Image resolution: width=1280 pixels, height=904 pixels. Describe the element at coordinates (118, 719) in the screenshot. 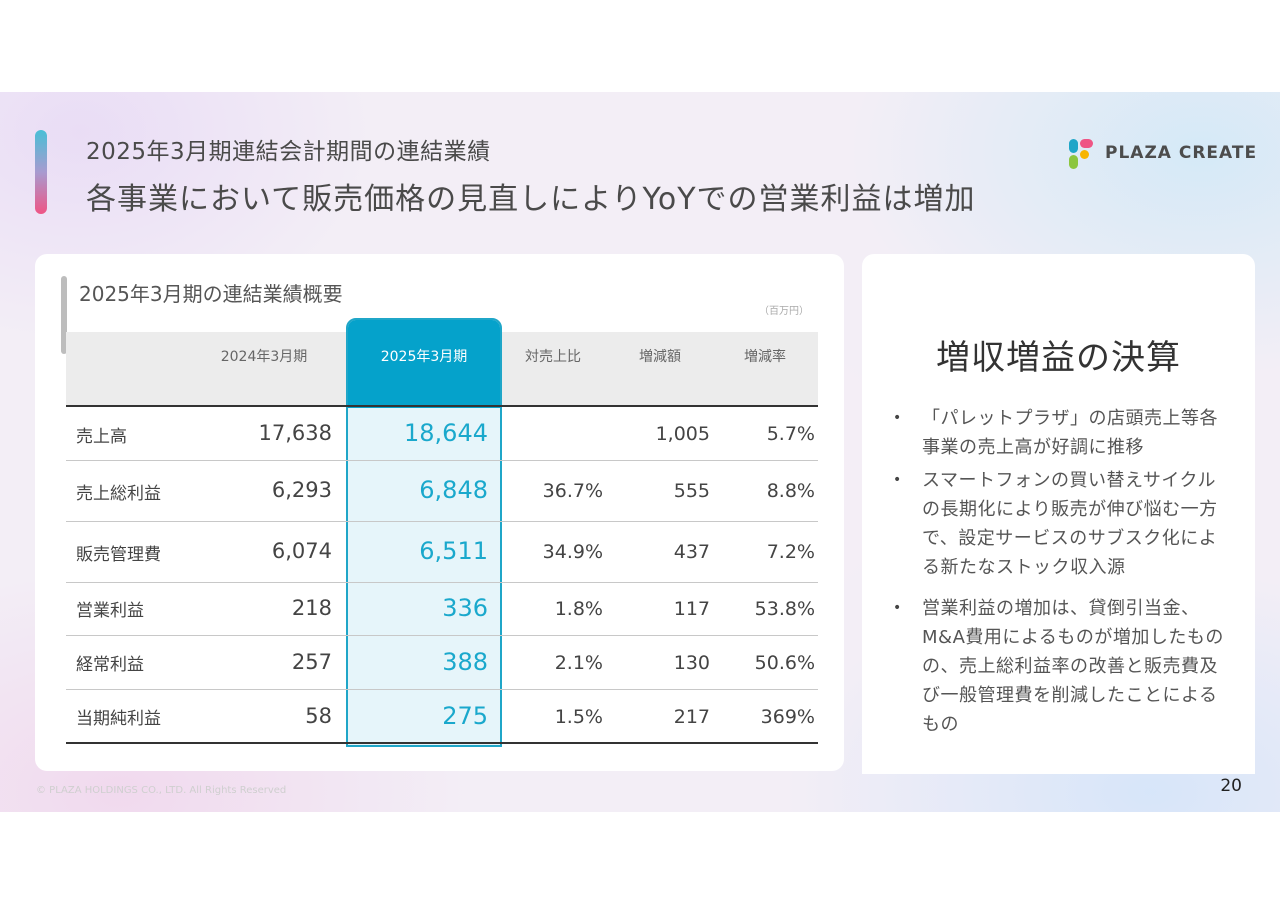

I see `row-label: 当期純利益` at that location.